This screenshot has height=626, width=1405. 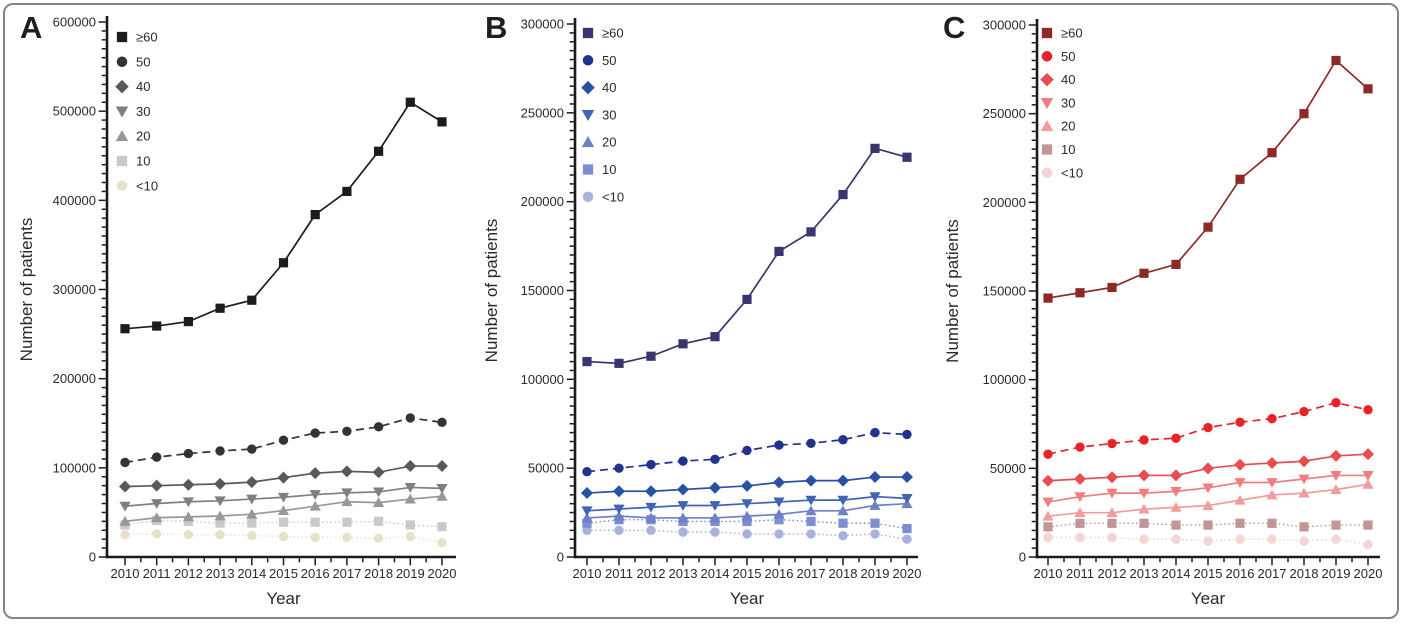 I want to click on y-tick-label: 0, so click(x=560, y=557).